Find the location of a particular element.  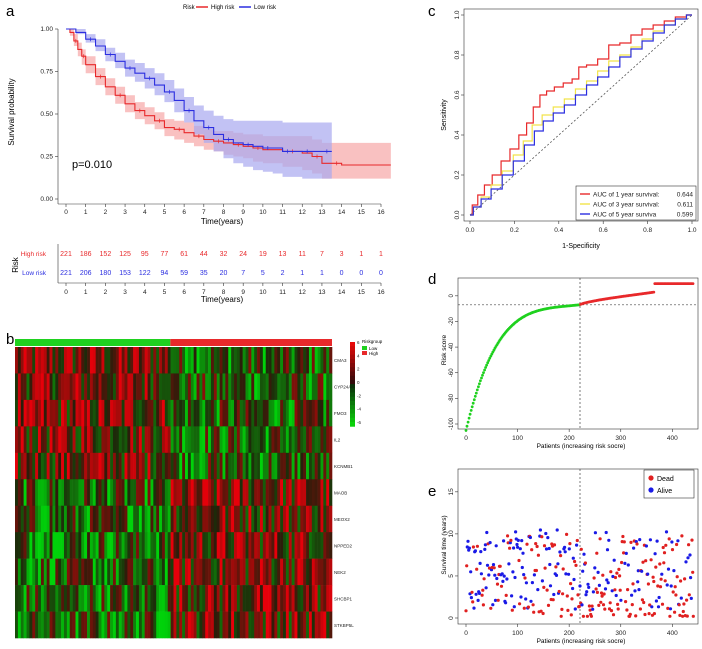

risk-score-point is located at coordinates (486, 365).